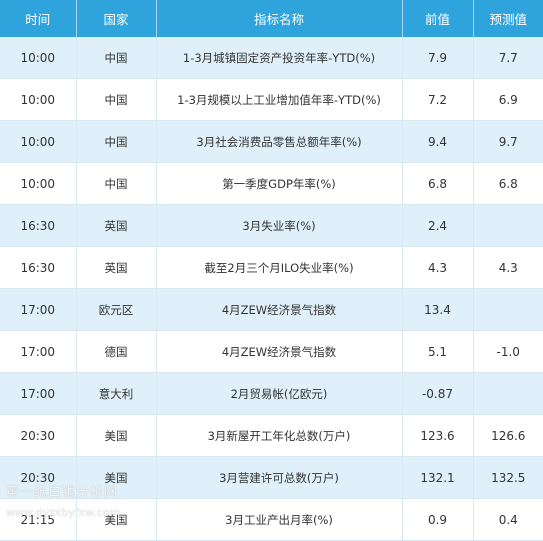  I want to click on cell-forecast: -1.0, so click(508, 351).